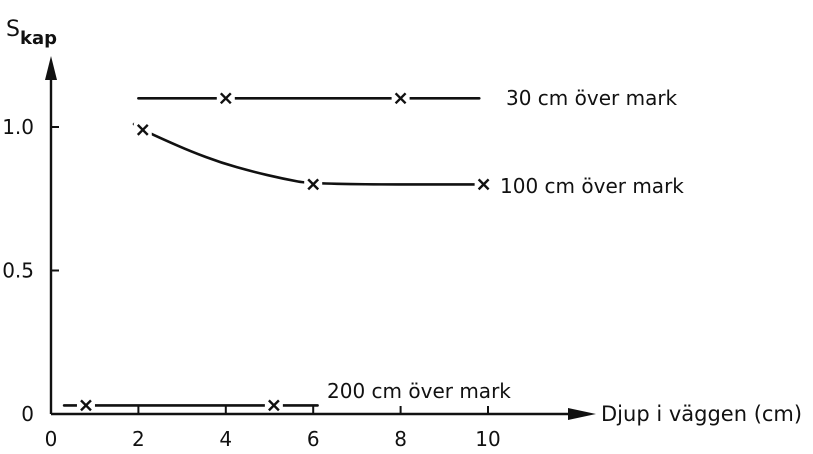  What do you see at coordinates (225, 439) in the screenshot?
I see `x-tick-label: 4` at bounding box center [225, 439].